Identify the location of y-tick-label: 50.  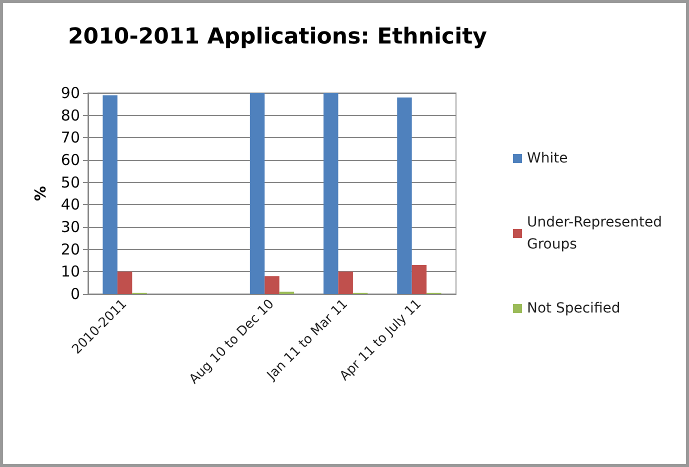
(70, 182).